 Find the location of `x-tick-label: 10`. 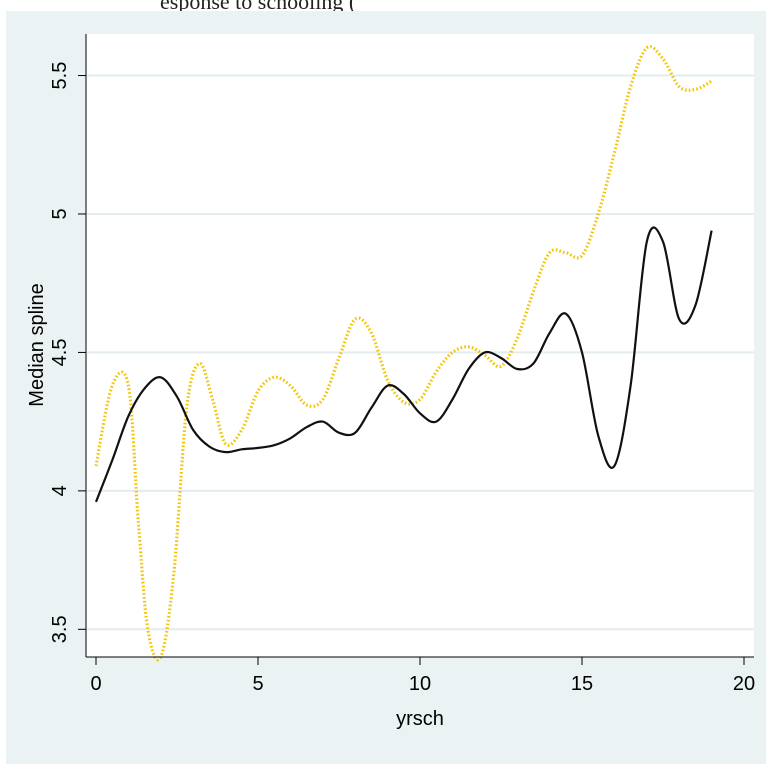

x-tick-label: 10 is located at coordinates (420, 684).